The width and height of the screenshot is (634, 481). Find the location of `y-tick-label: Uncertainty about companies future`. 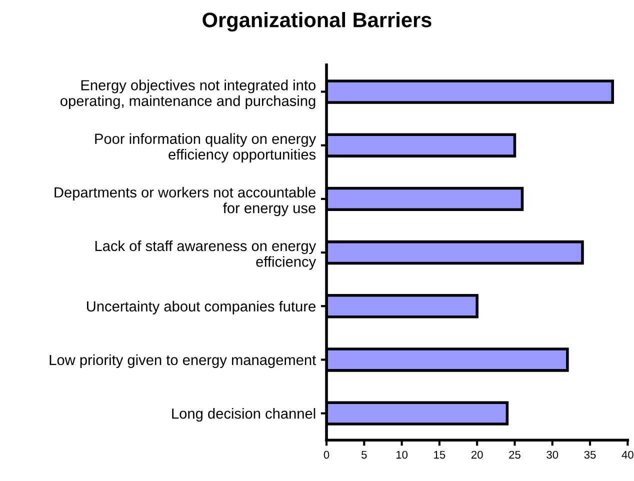

y-tick-label: Uncertainty about companies future is located at coordinates (201, 307).